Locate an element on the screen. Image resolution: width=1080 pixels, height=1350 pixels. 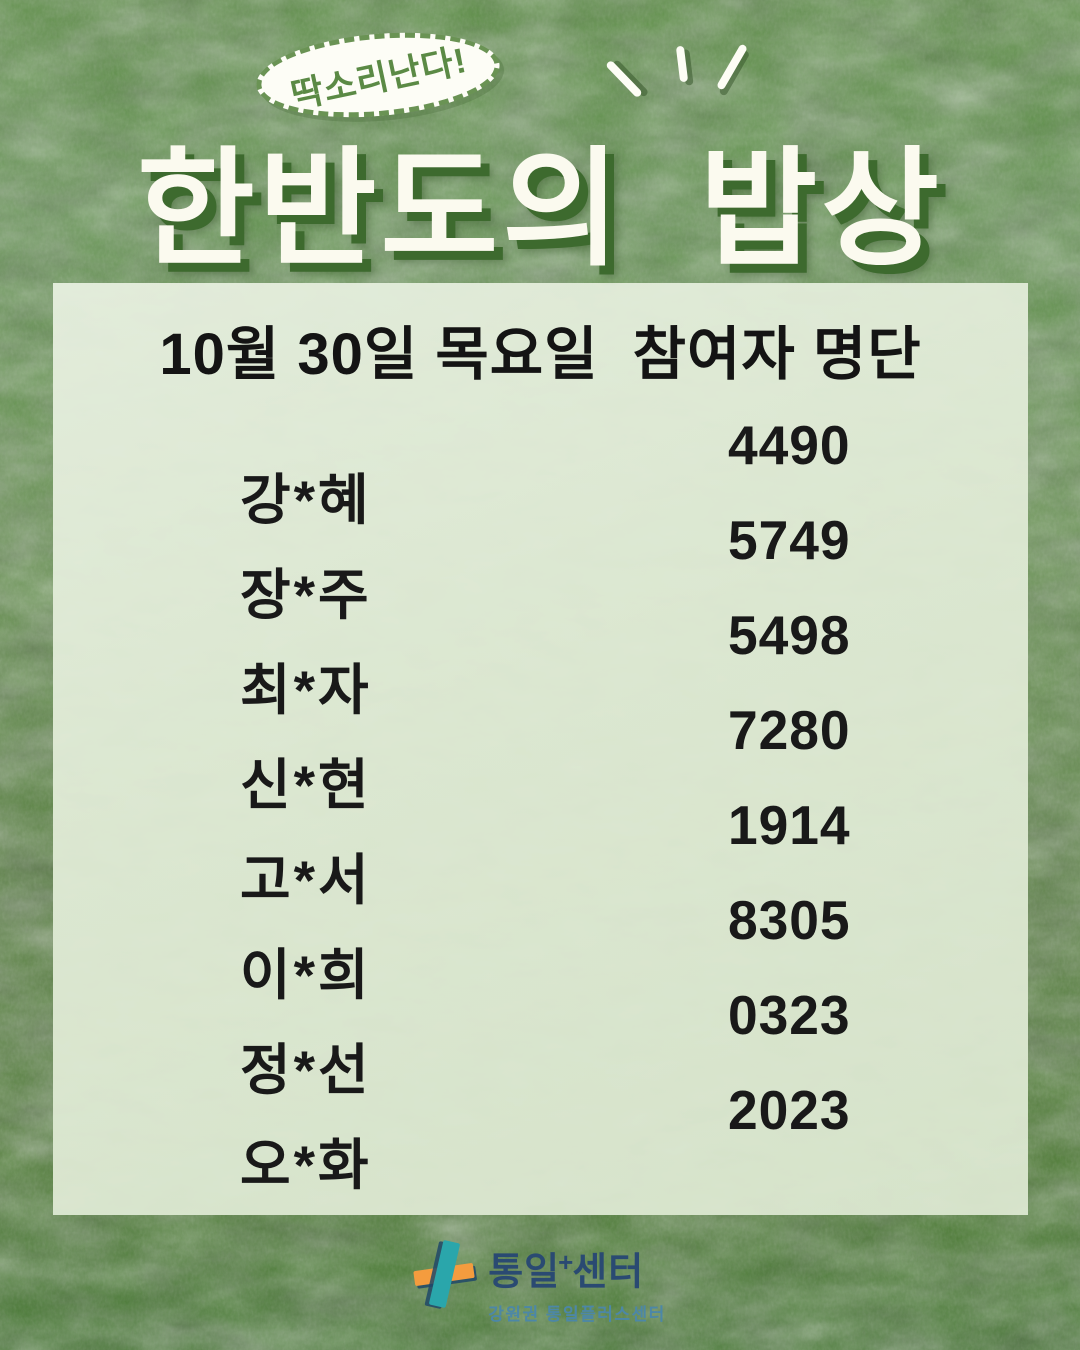
burst-stroke-middle is located at coordinates (682, 64).